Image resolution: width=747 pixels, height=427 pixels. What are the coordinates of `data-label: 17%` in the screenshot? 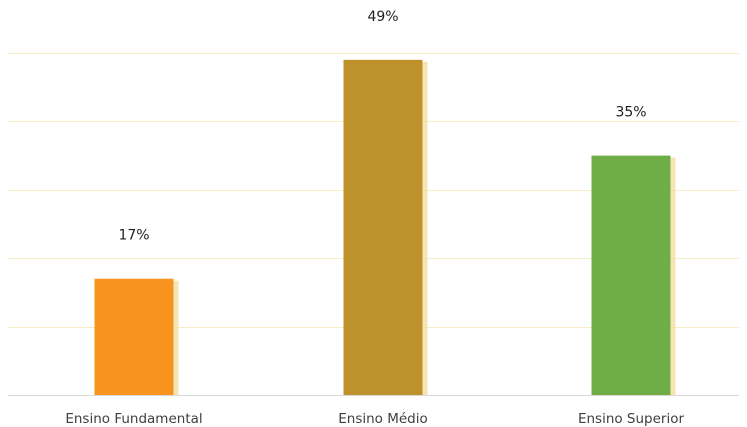 It's located at (133, 236).